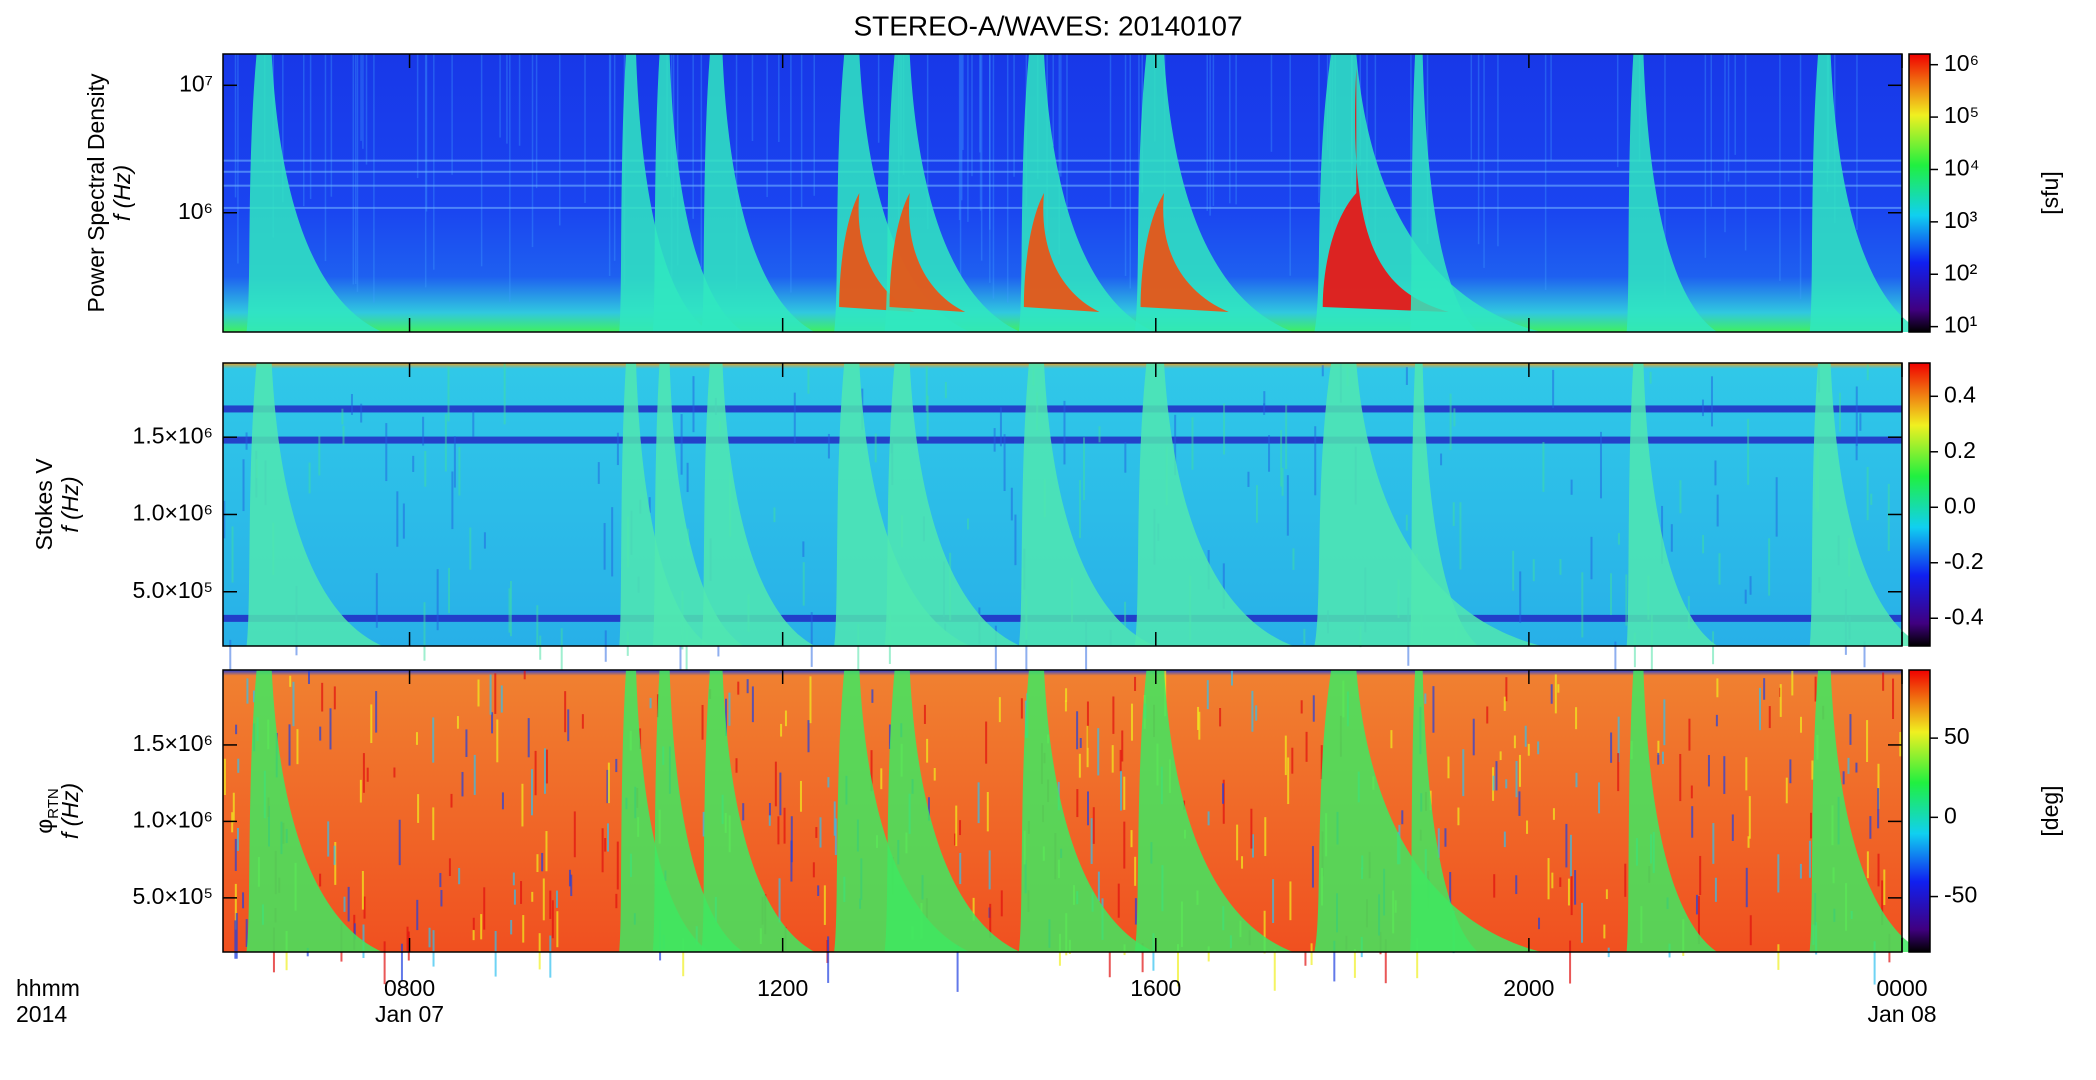  Describe the element at coordinates (698, 193) in the screenshot. I see `burst` at that location.